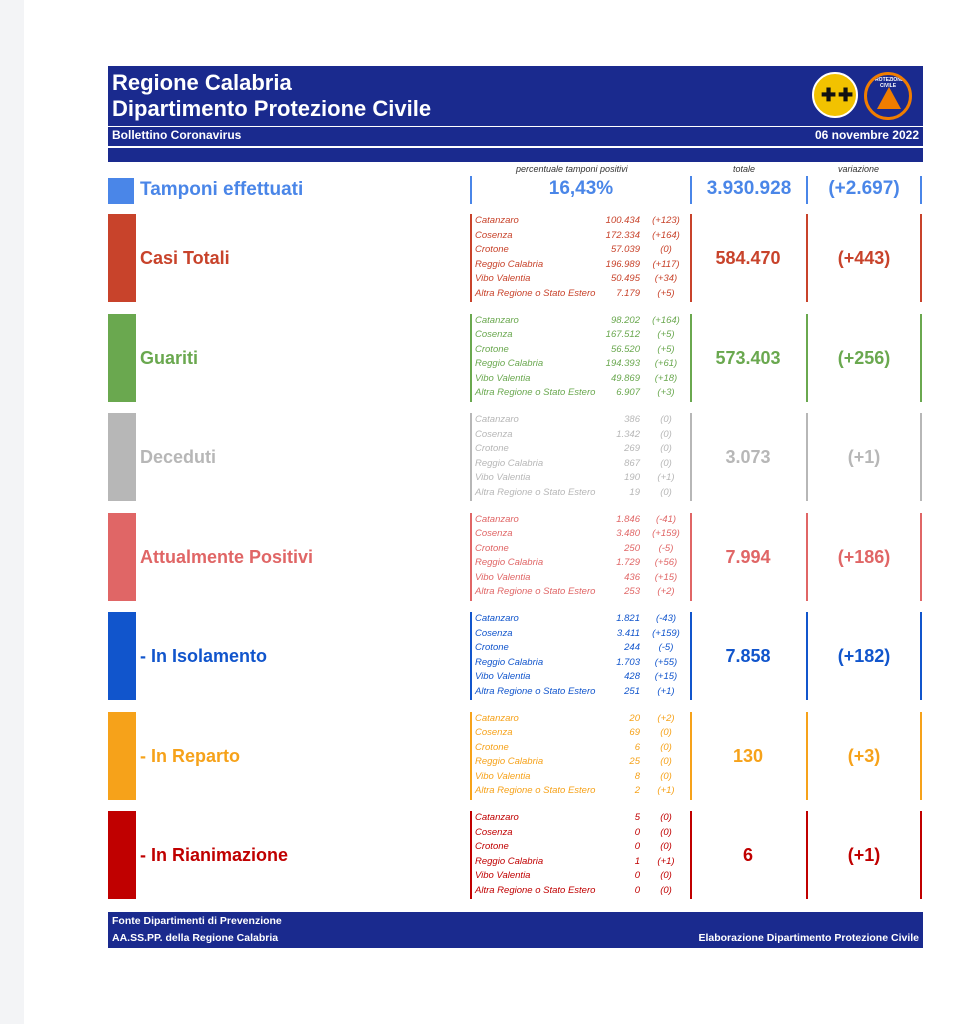 This screenshot has height=1024, width=967. I want to click on province-value: 3.411, so click(628, 633).